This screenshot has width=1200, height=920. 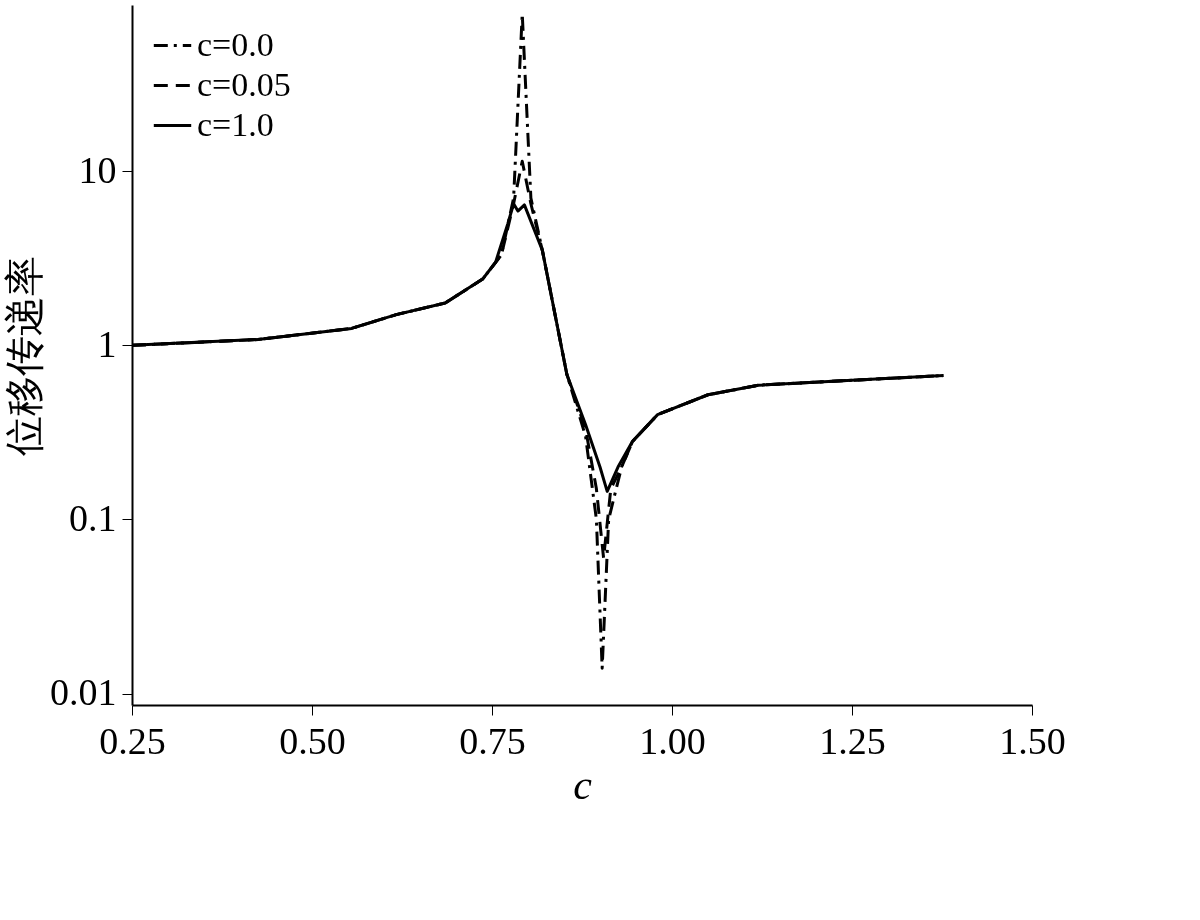 What do you see at coordinates (235, 124) in the screenshot?
I see `legend-label: c=1.0` at bounding box center [235, 124].